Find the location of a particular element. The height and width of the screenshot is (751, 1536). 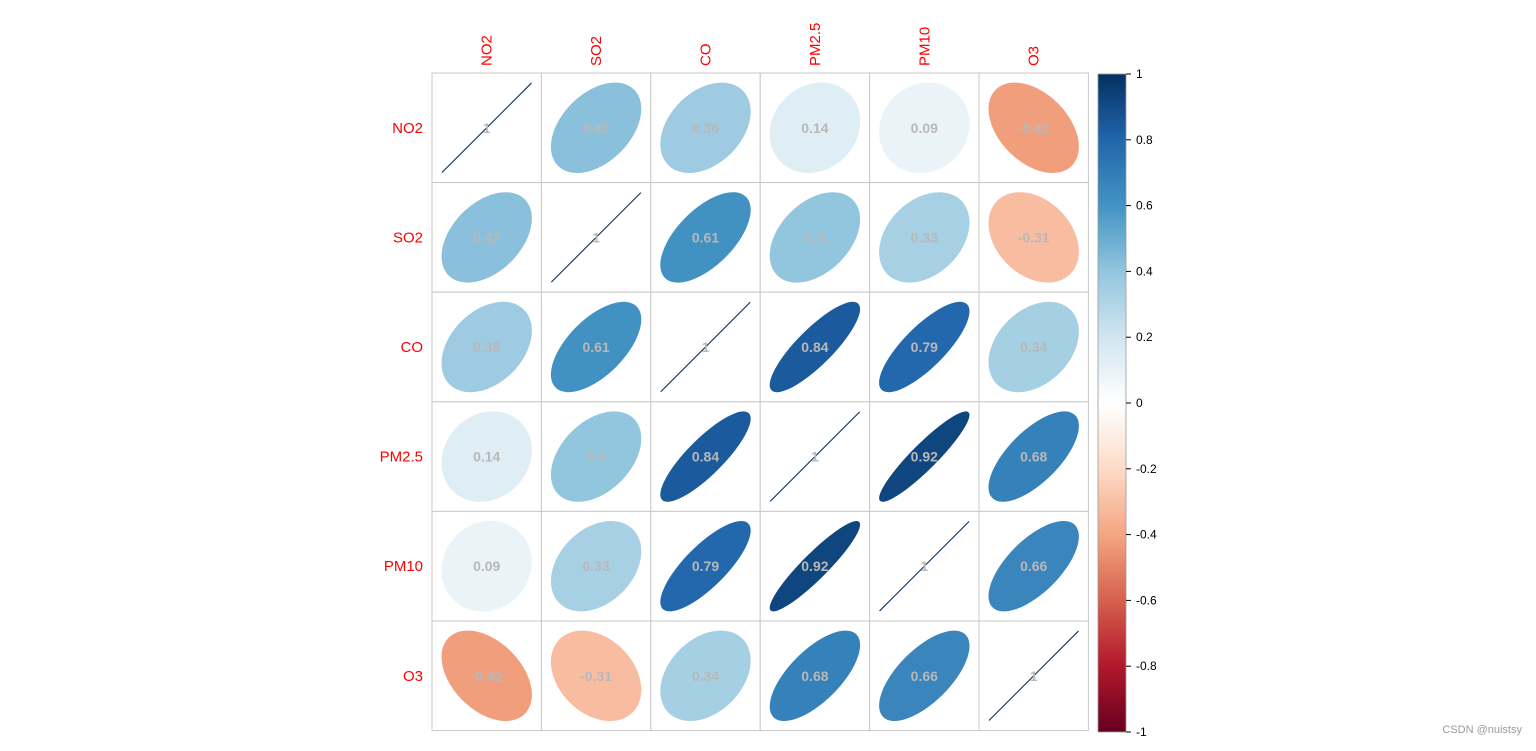

row-labels: NO2 SO2 CO PM2.5 PM10 O3 is located at coordinates (401, 402).